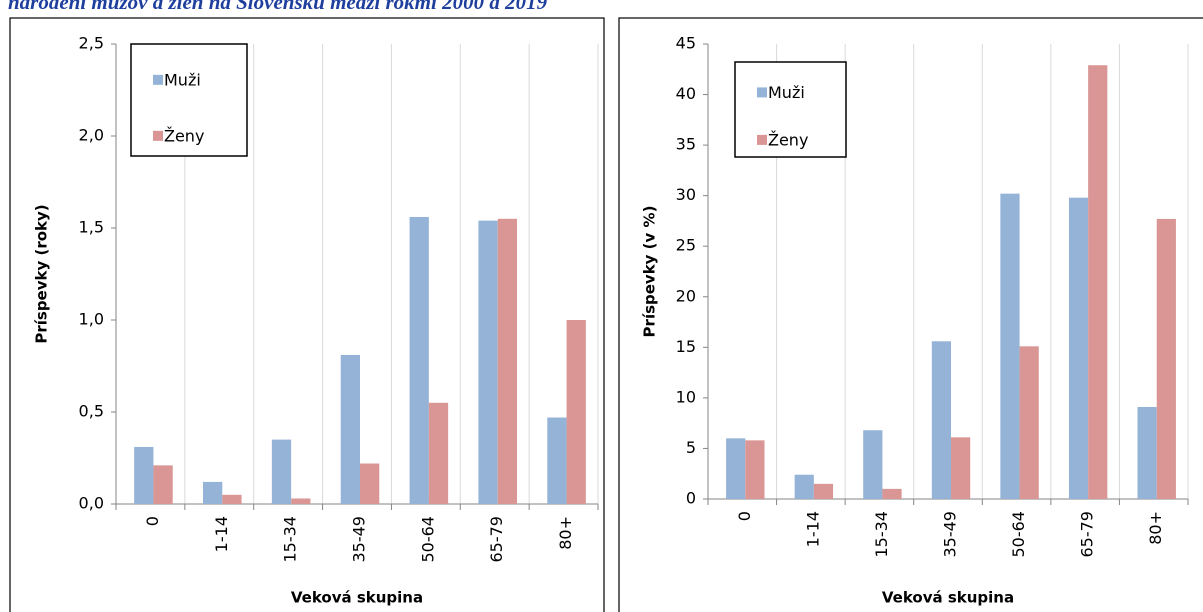  What do you see at coordinates (686, 346) in the screenshot?
I see `y-tick-label: 15` at bounding box center [686, 346].